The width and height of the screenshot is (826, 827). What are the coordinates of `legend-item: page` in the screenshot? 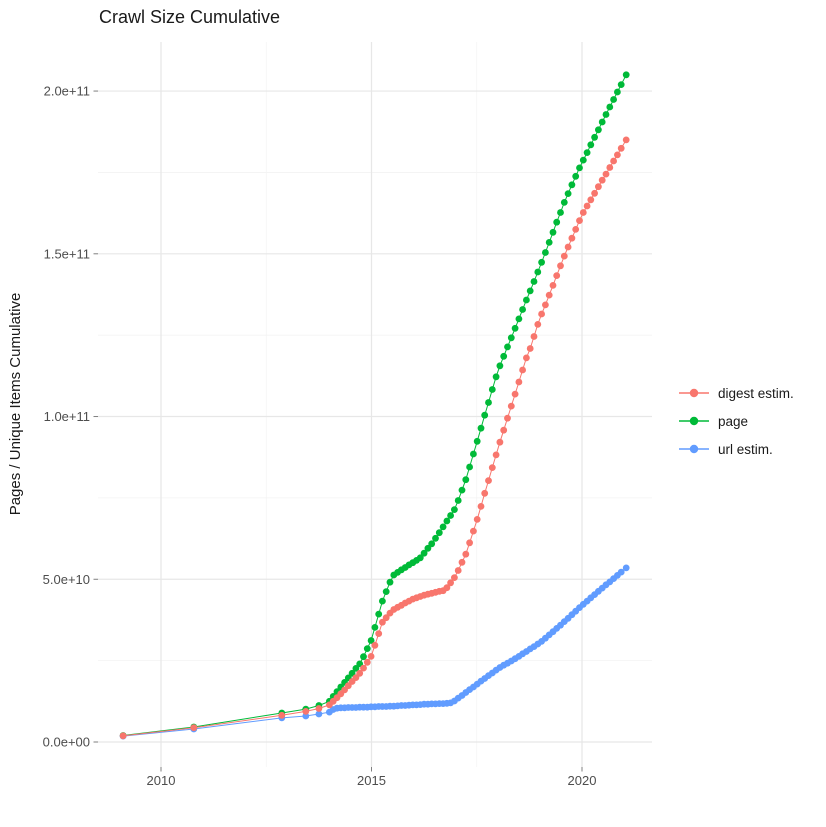 It's located at (736, 421).